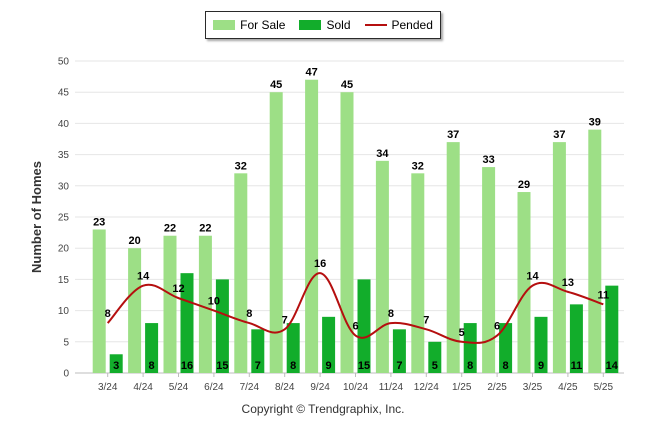 Image resolution: width=646 pixels, height=434 pixels. I want to click on pended-value-label: 16, so click(320, 264).